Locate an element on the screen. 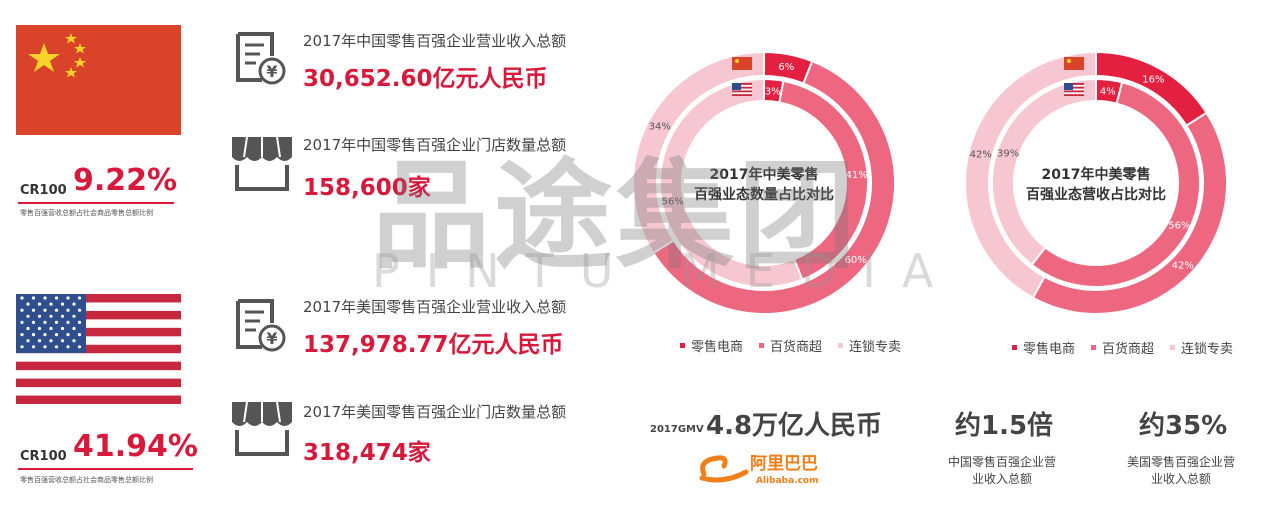  slice-label: 3% is located at coordinates (773, 91).